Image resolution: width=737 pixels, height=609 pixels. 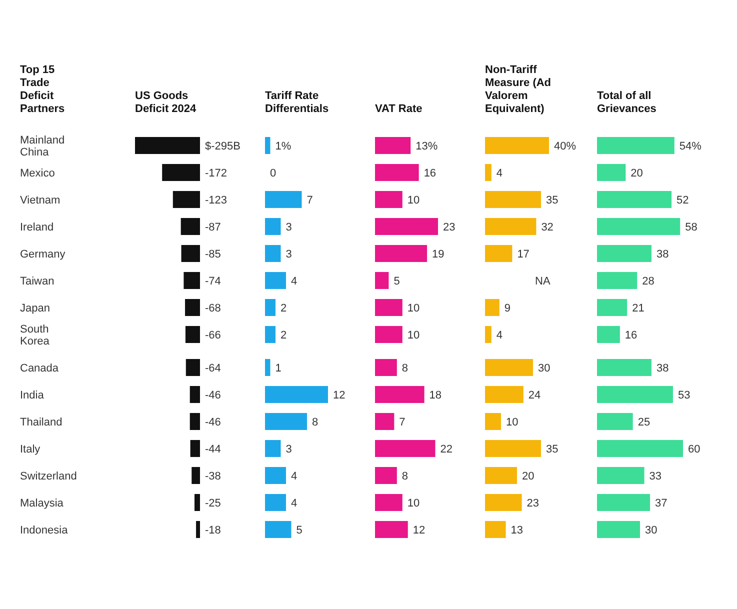 I want to click on y-tick-label: Ireland, so click(x=37, y=227).